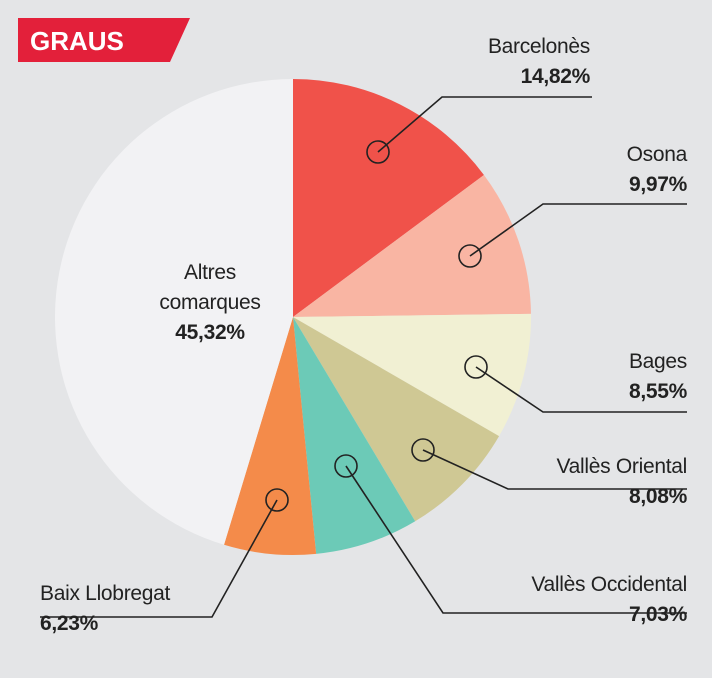 This screenshot has height=678, width=712. What do you see at coordinates (105, 609) in the screenshot?
I see `slice-label: Baix Llobregat 6,23%` at bounding box center [105, 609].